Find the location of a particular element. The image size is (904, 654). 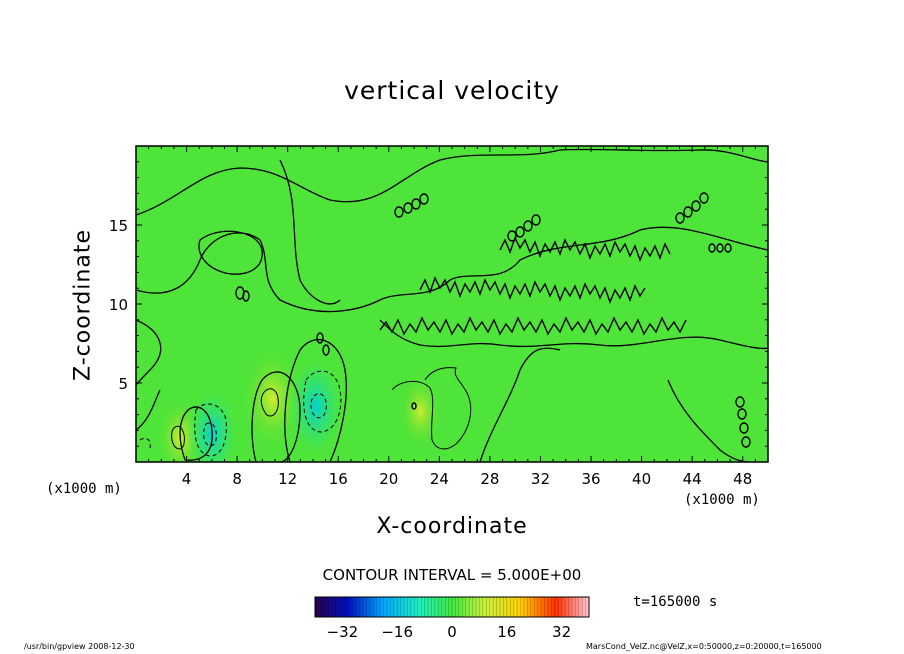

x-tick-label: 48 is located at coordinates (742, 479).